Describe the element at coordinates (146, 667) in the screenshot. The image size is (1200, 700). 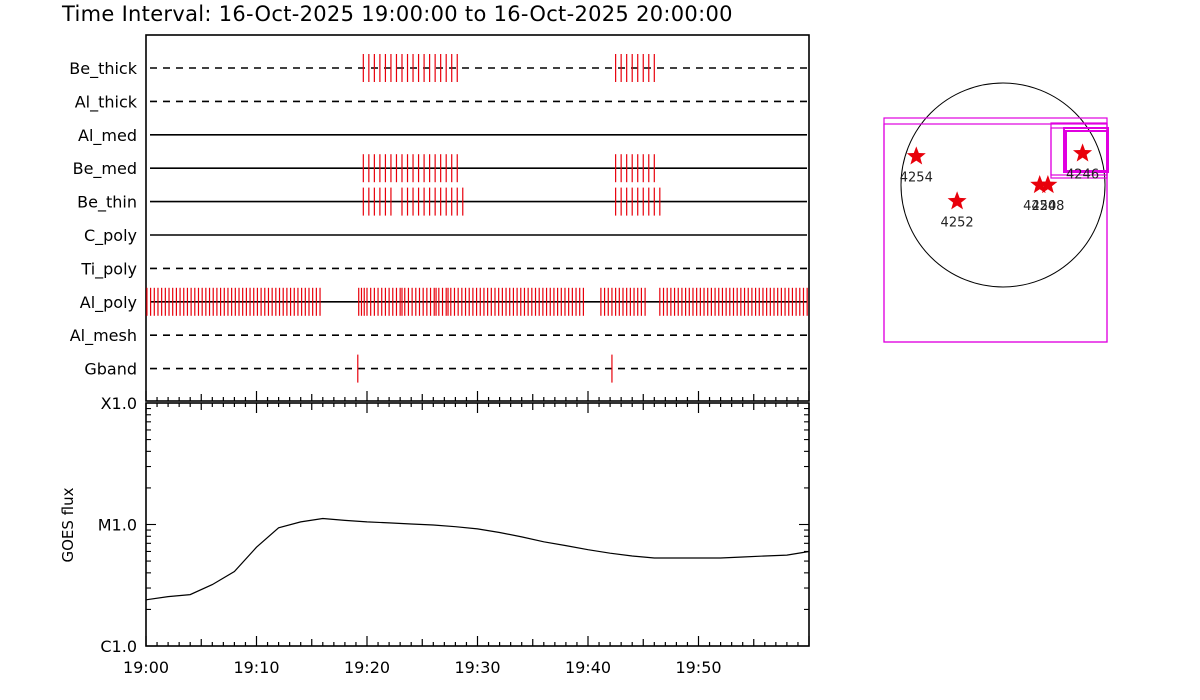
I see `x-tick-label: 19:00` at that location.